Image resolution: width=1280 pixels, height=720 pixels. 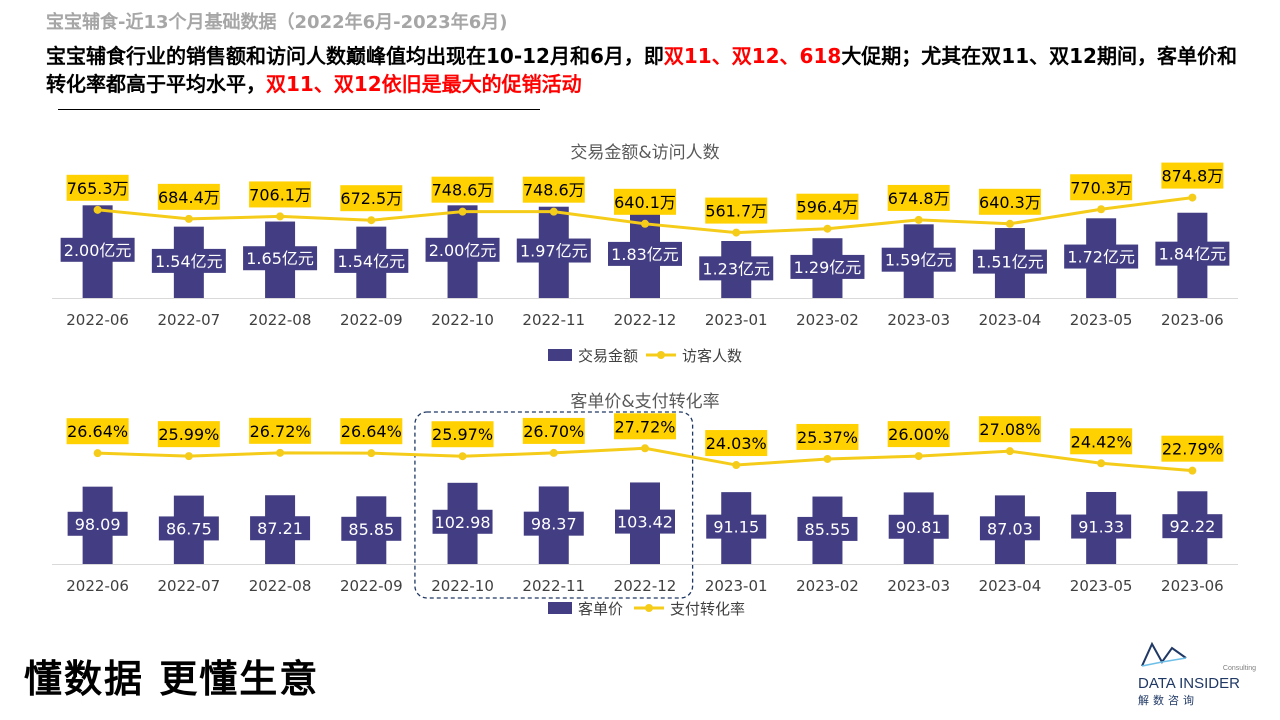 I want to click on x-tick-label: 2022-12, so click(x=645, y=586).